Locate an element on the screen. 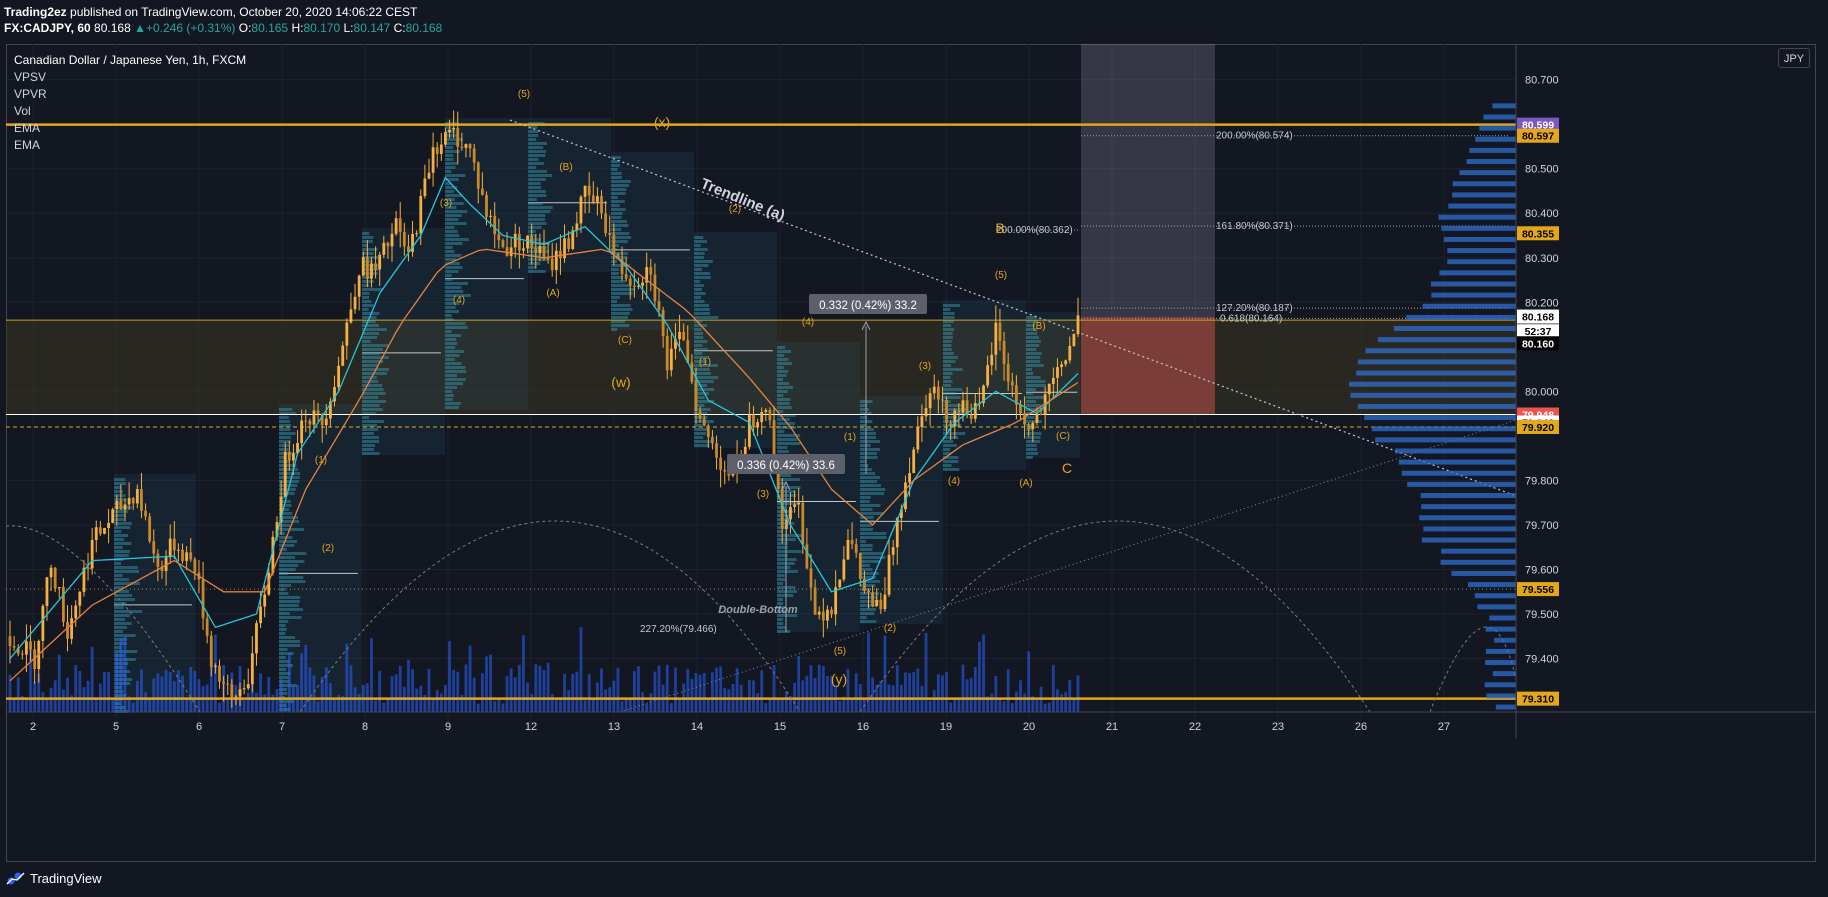 Image resolution: width=1828 pixels, height=897 pixels. close-value: 80.168 is located at coordinates (424, 28).